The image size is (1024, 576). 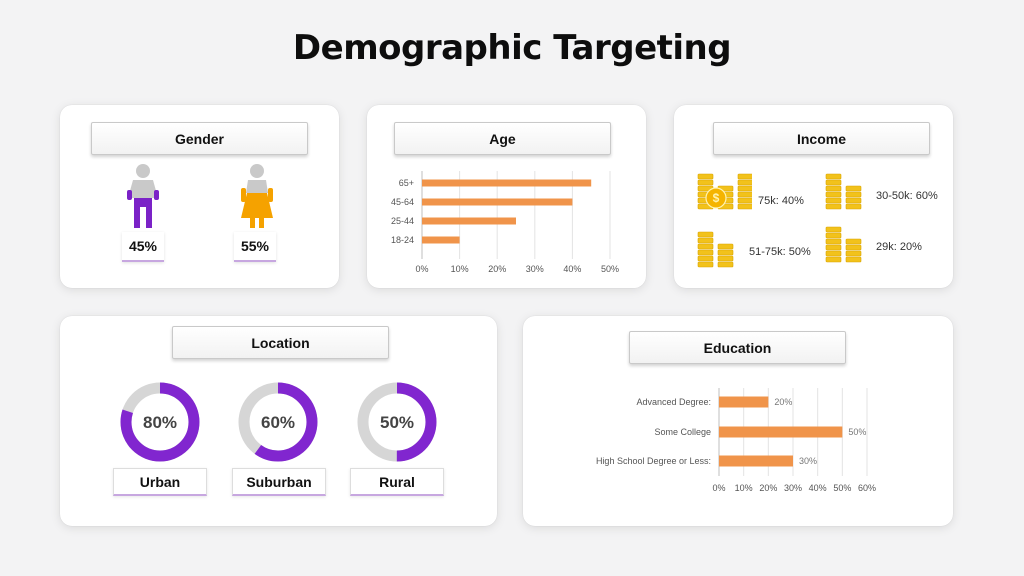 I want to click on age-header: Age, so click(x=502, y=138).